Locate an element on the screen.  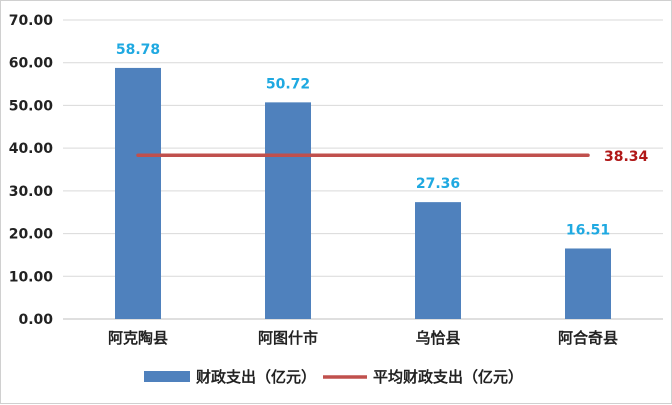
average-data-label: 38.34 is located at coordinates (626, 157).